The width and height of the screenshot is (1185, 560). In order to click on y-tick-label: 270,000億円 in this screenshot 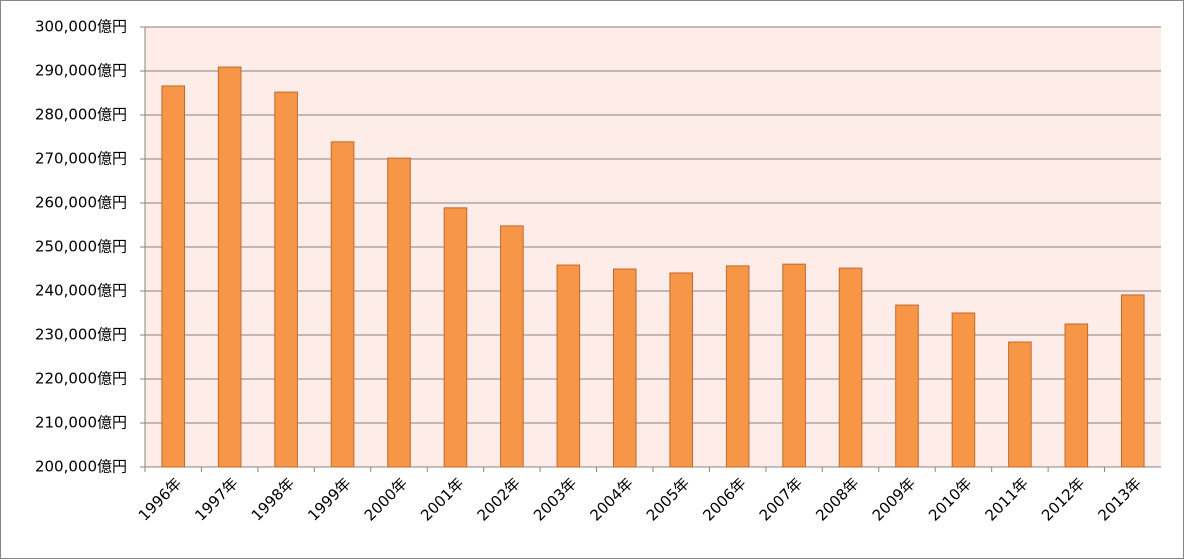, I will do `click(81, 159)`.